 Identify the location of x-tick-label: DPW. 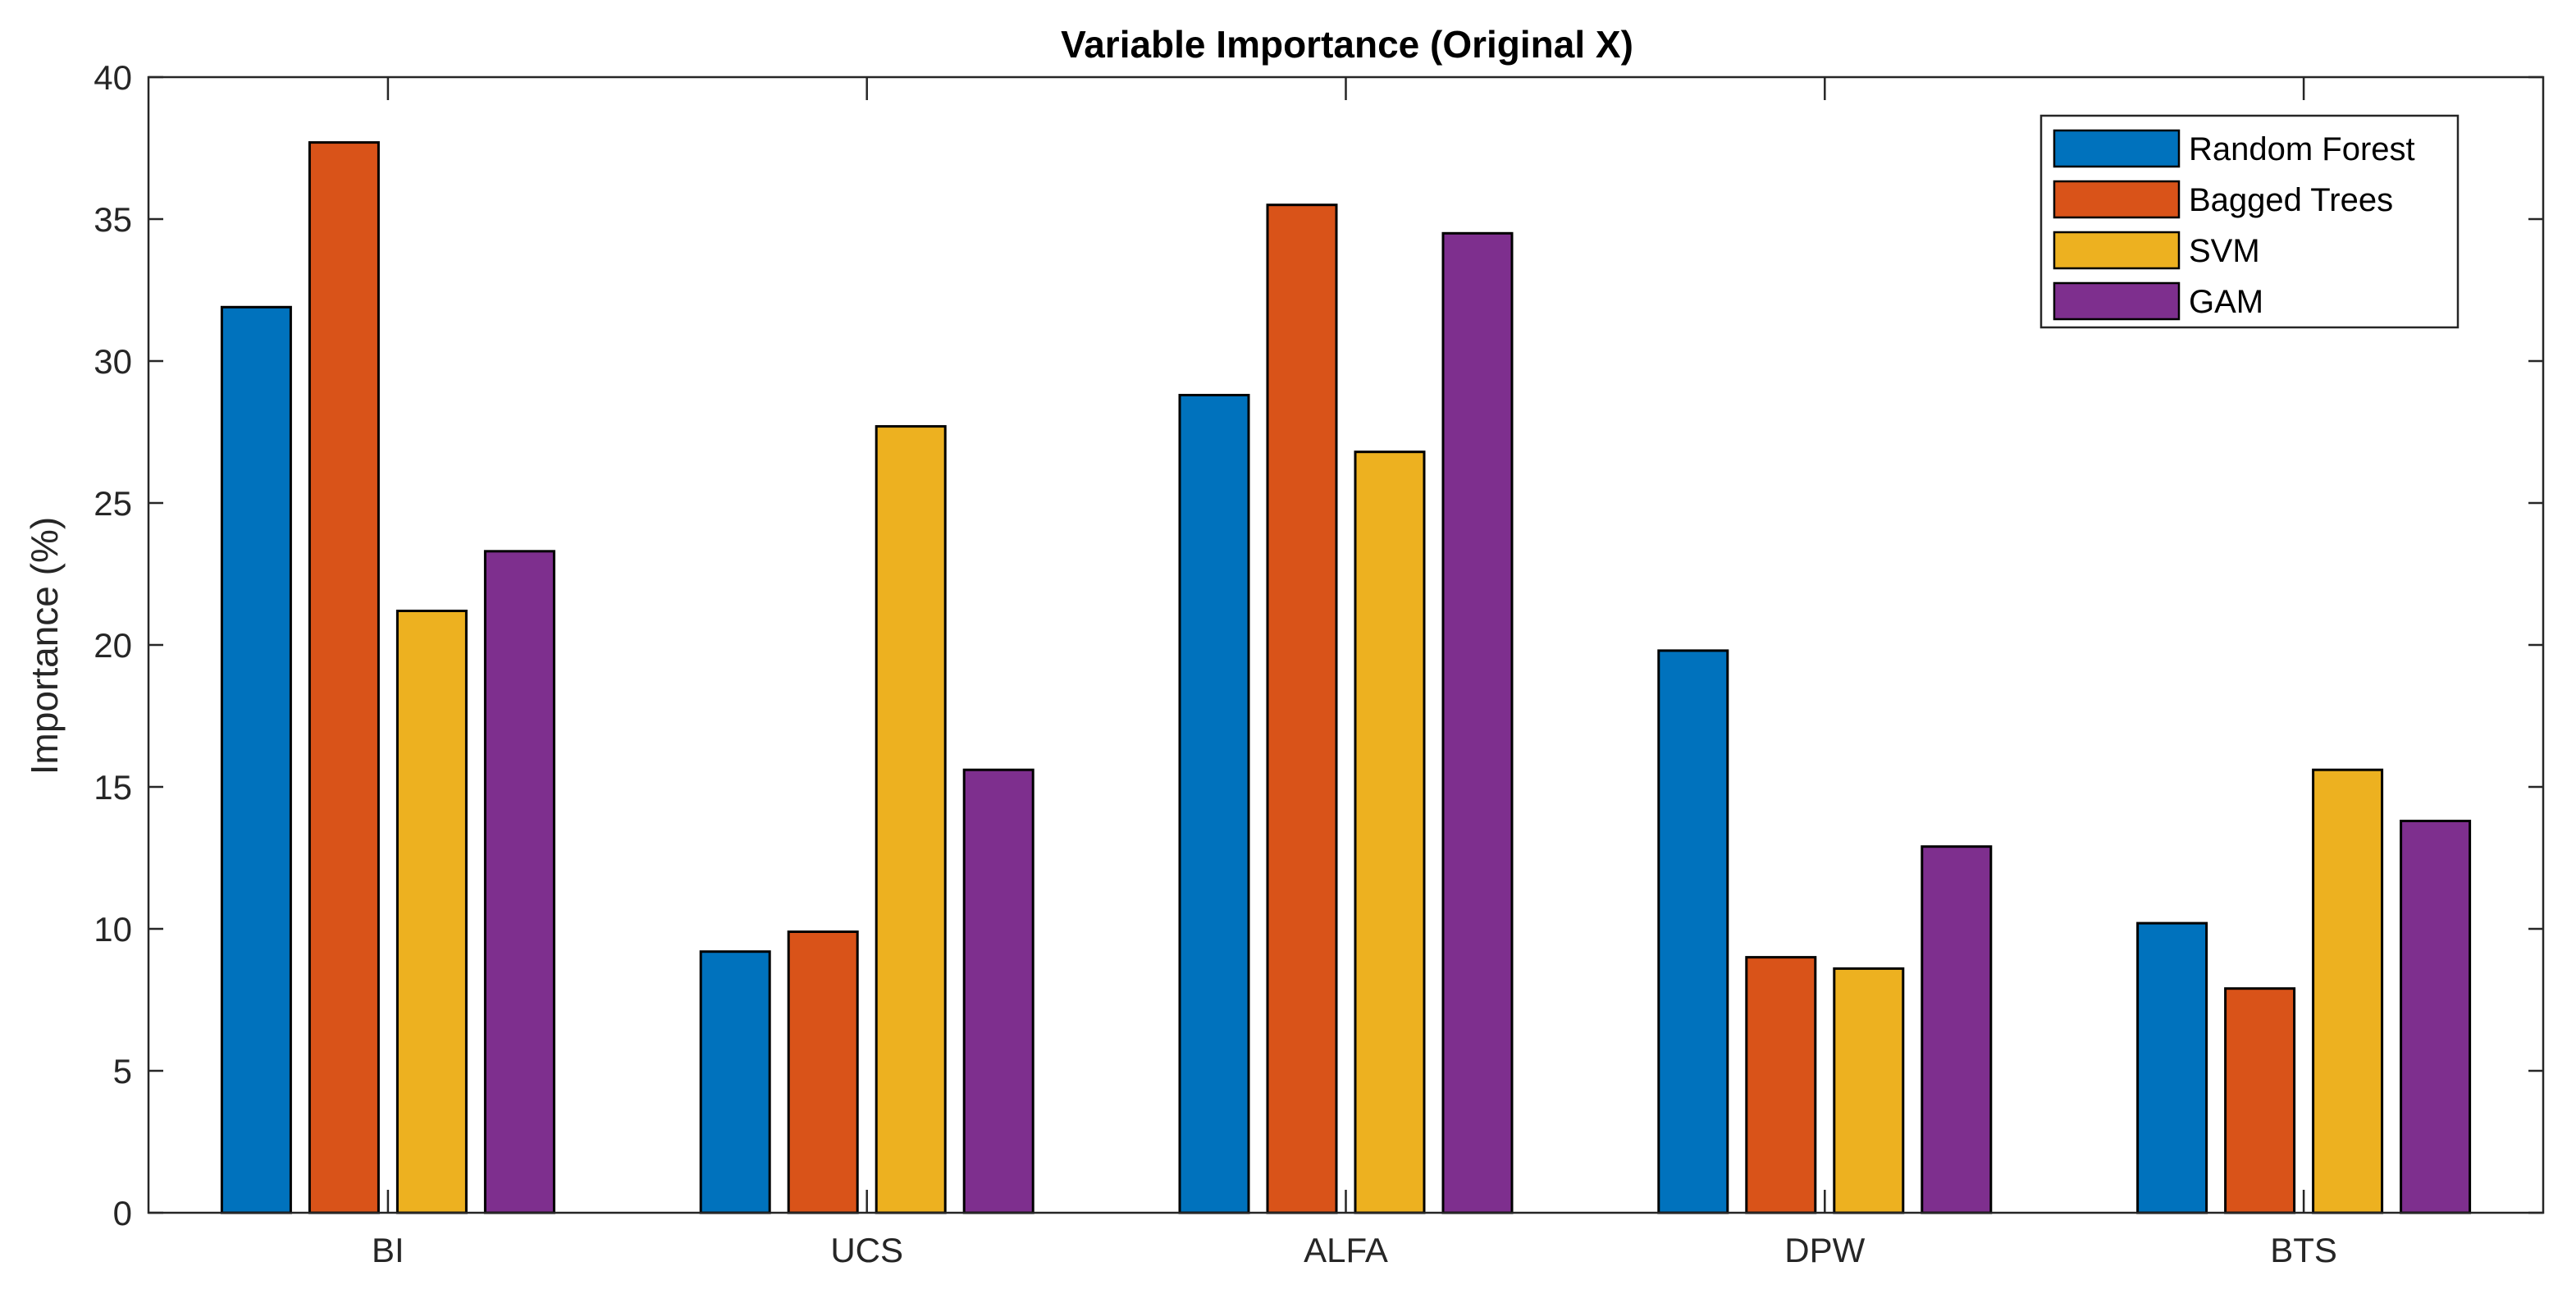
(1825, 1250).